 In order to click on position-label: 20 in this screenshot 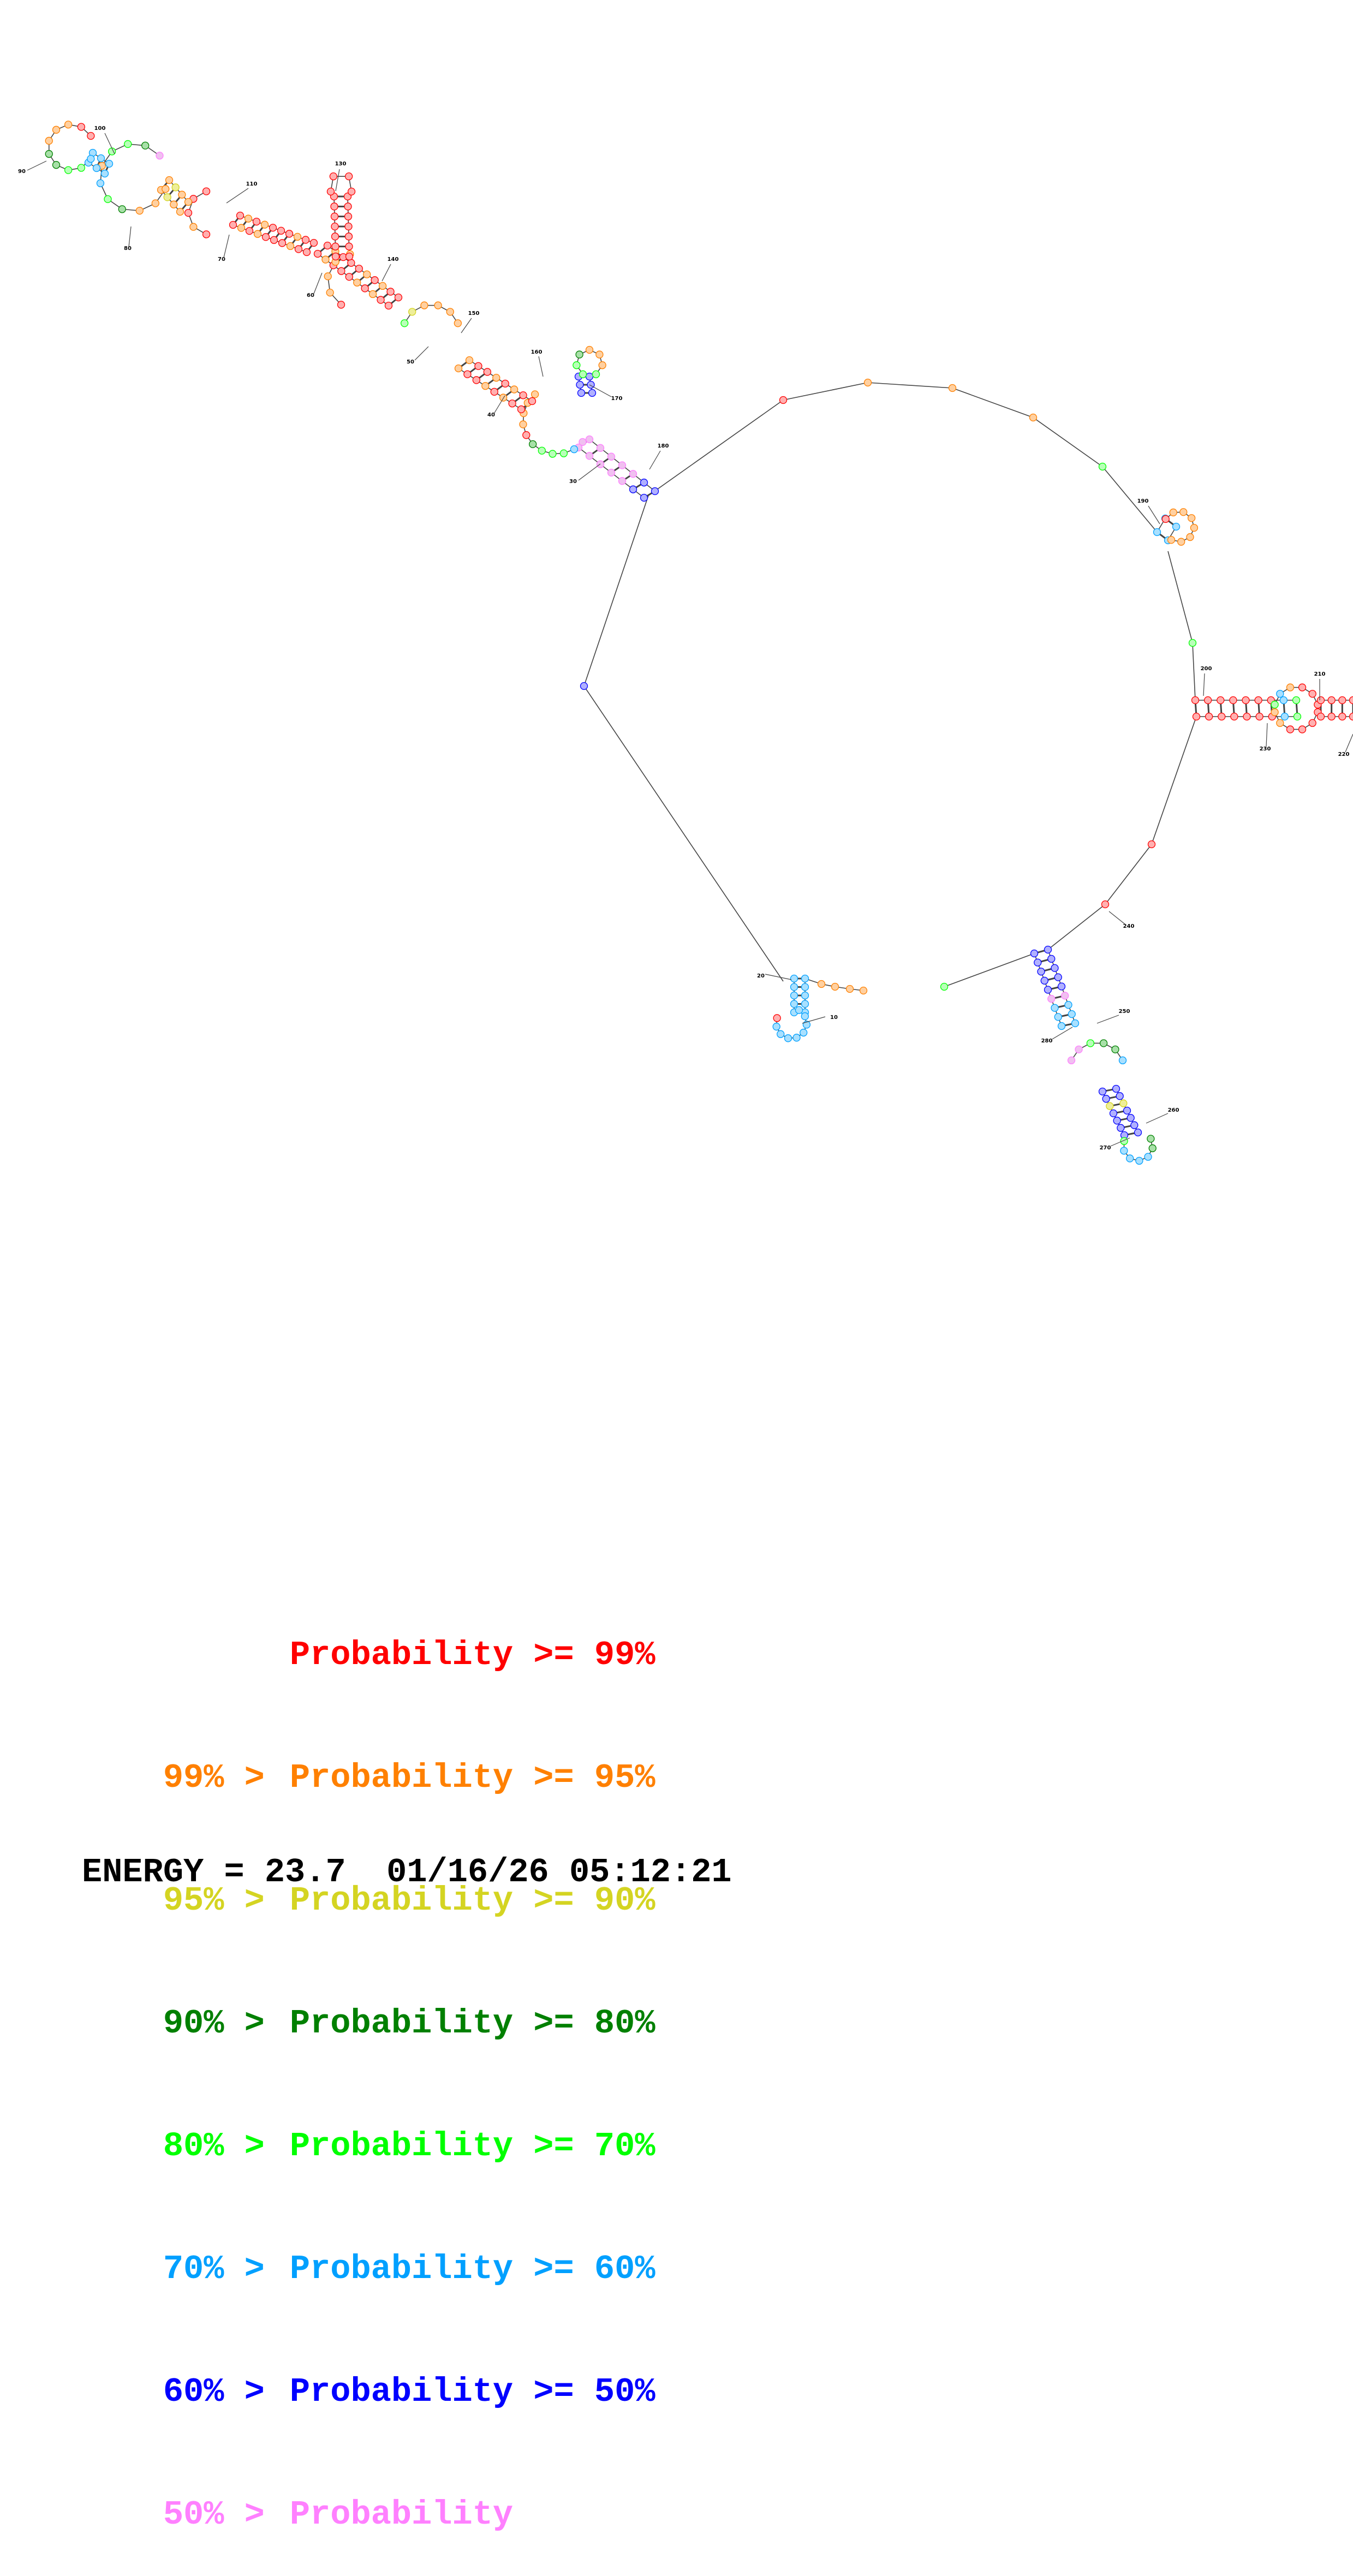, I will do `click(761, 976)`.